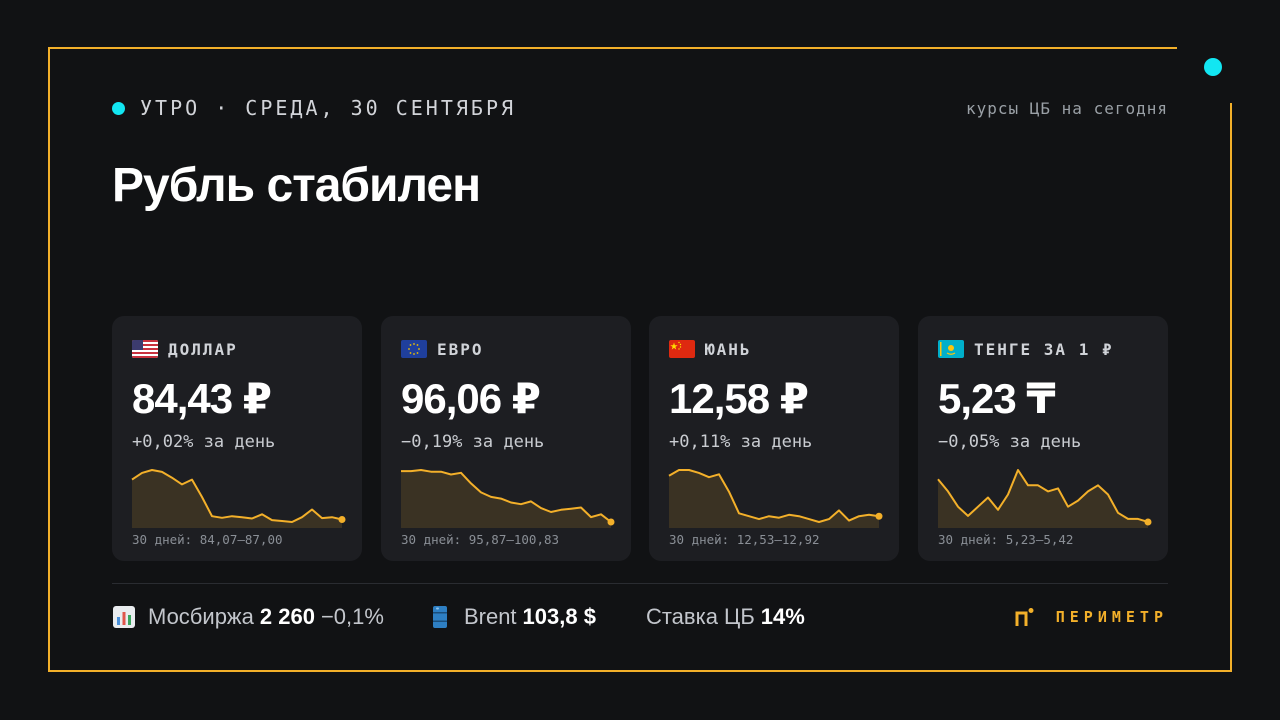 Image resolution: width=1280 pixels, height=720 pixels. What do you see at coordinates (471, 398) in the screenshot?
I see `currency-rate: 96,06 ₽` at bounding box center [471, 398].